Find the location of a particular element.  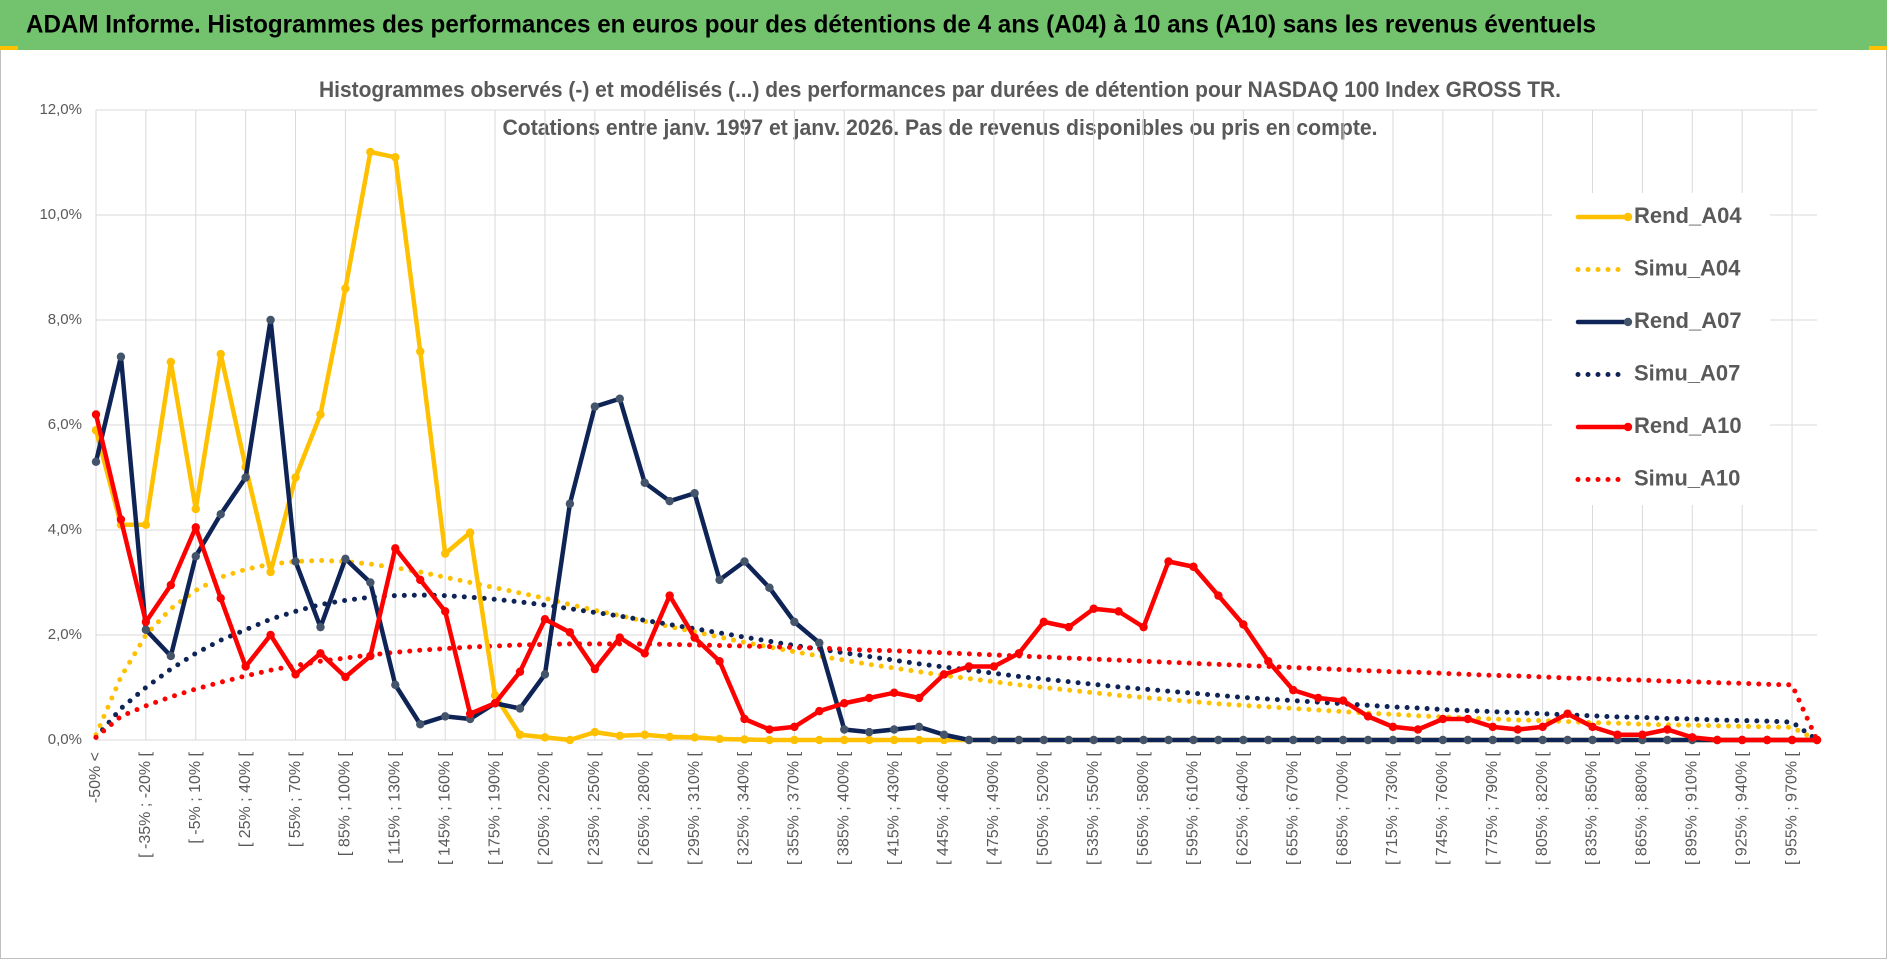

x-tick-label: [ -35% ; -20% [ is located at coordinates (145, 804).